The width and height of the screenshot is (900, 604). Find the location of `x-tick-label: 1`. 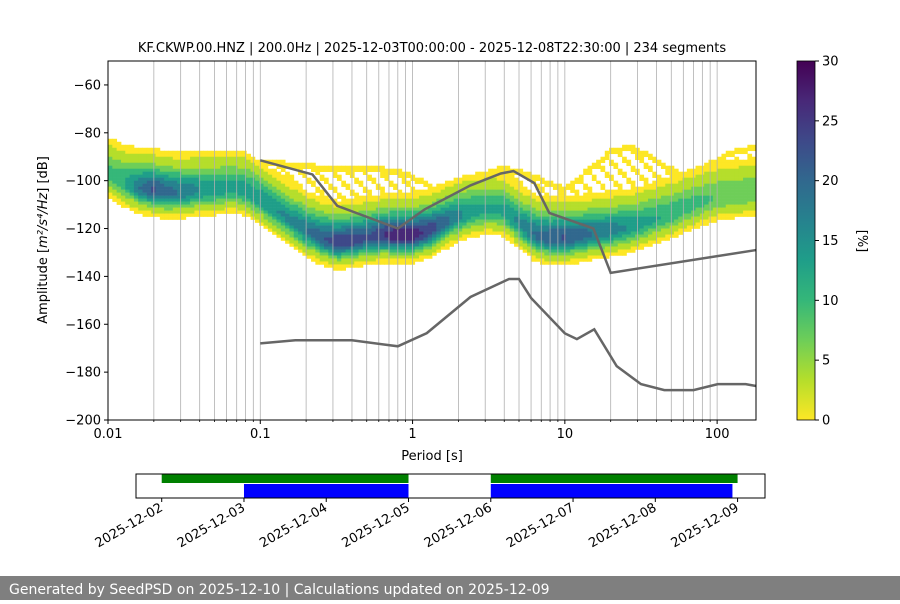

x-tick-label: 1 is located at coordinates (412, 434).